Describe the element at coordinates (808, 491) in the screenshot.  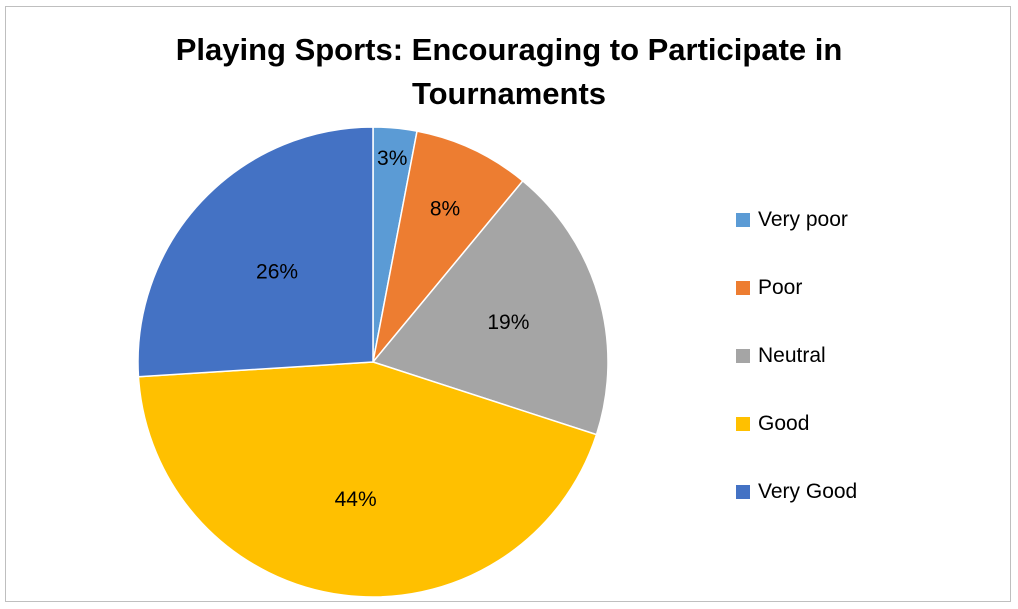
I see `legend-label: Very Good` at that location.